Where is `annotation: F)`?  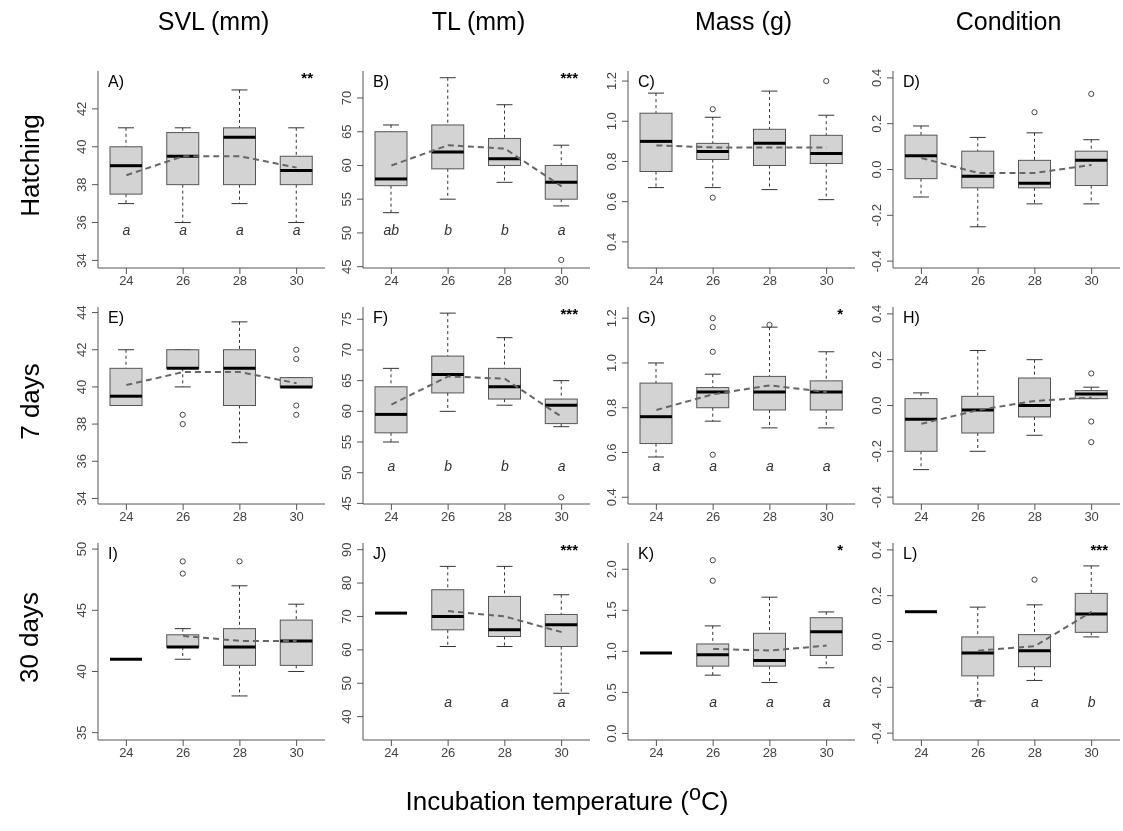
annotation: F) is located at coordinates (381, 318).